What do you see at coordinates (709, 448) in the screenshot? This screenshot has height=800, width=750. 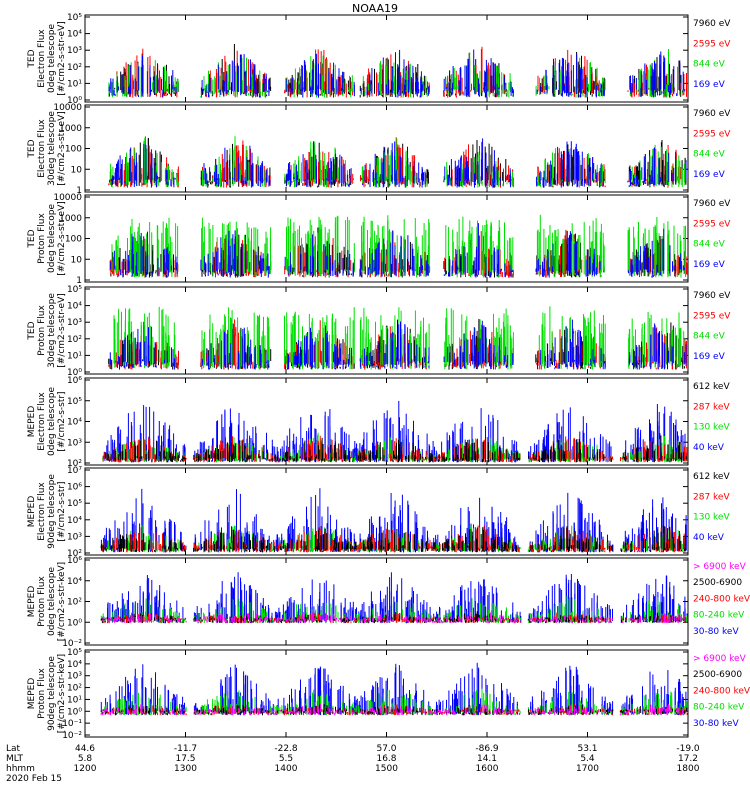 I see `legend-entry: 40 keV` at bounding box center [709, 448].